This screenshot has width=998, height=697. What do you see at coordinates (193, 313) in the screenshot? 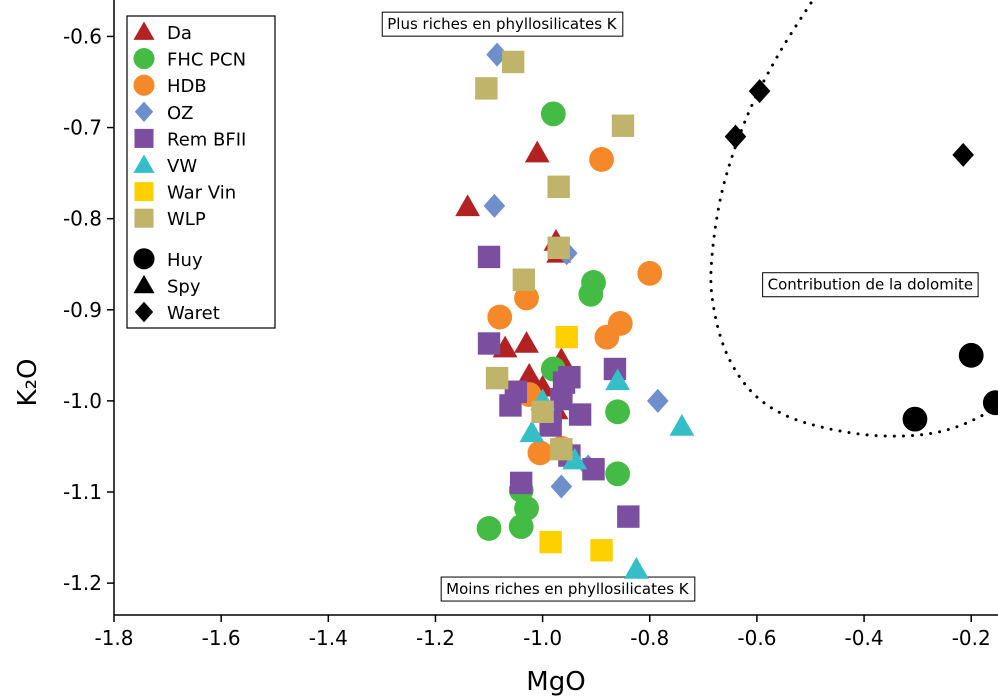
I see `legend-label: Waret` at bounding box center [193, 313].